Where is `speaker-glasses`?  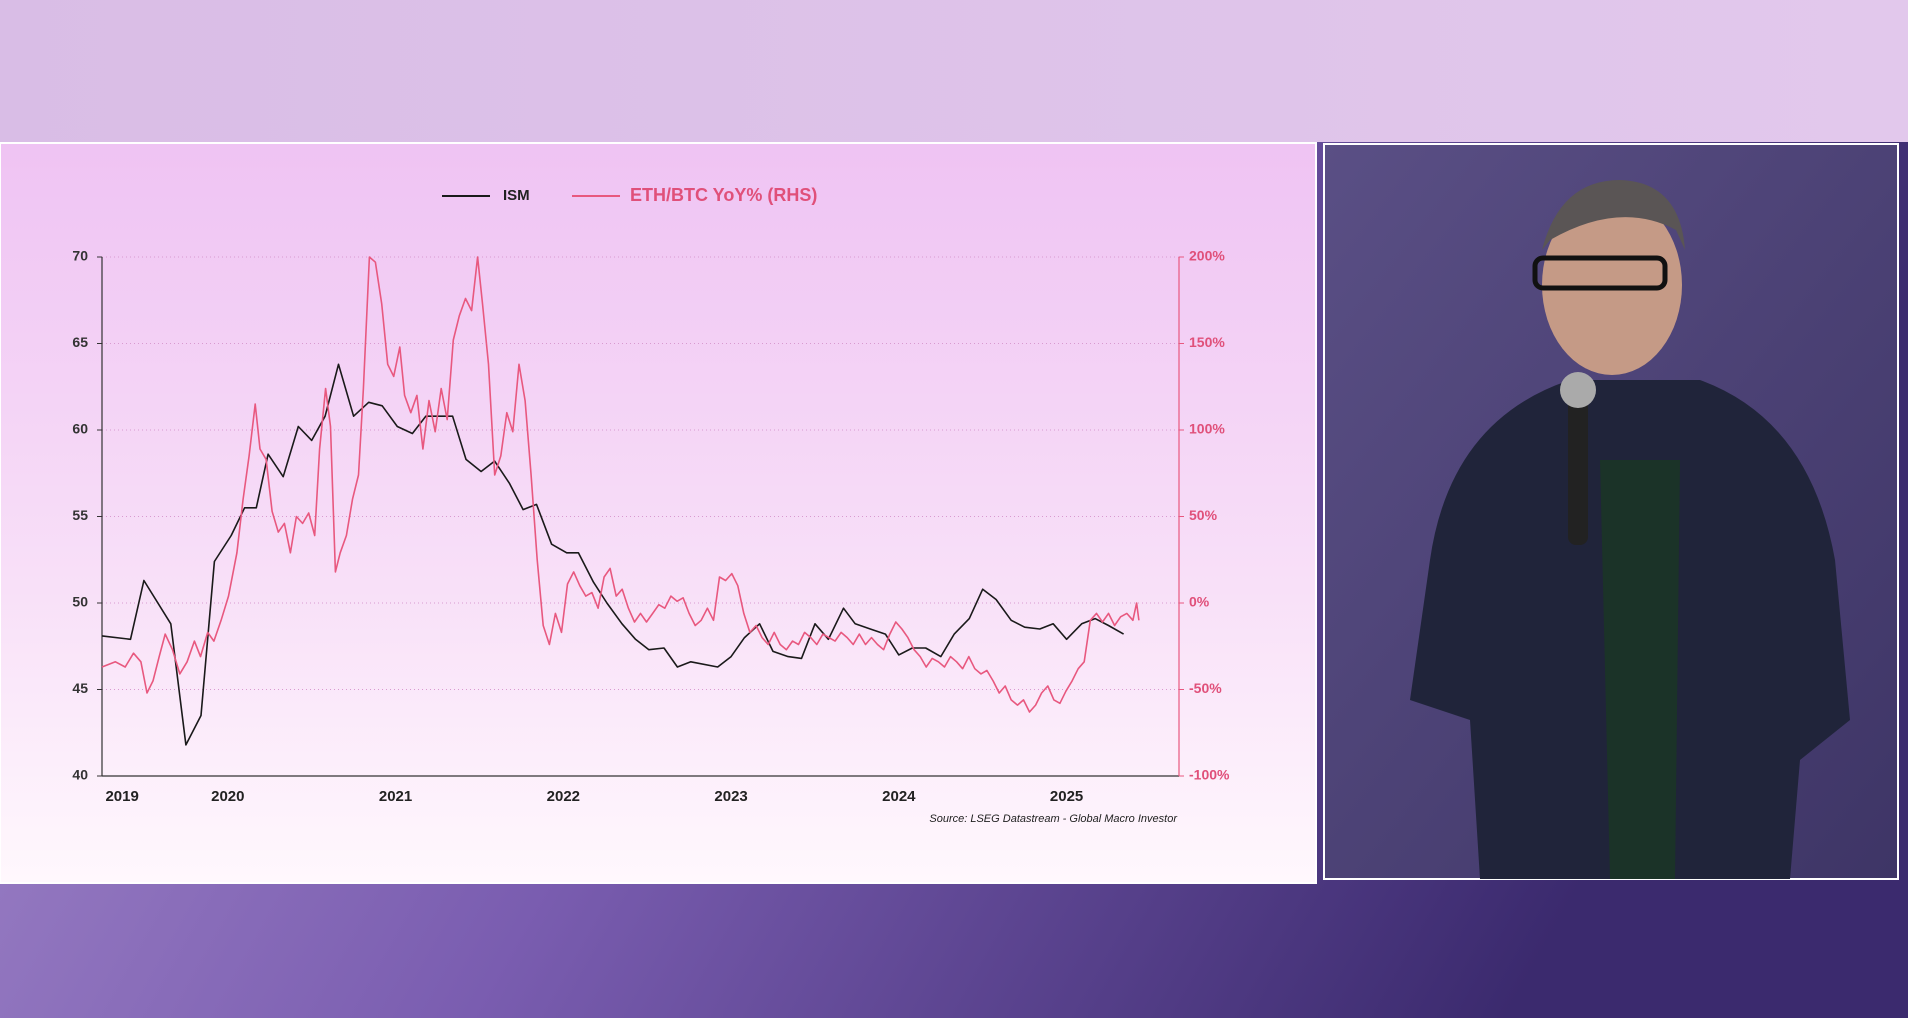
speaker-glasses is located at coordinates (1600, 273).